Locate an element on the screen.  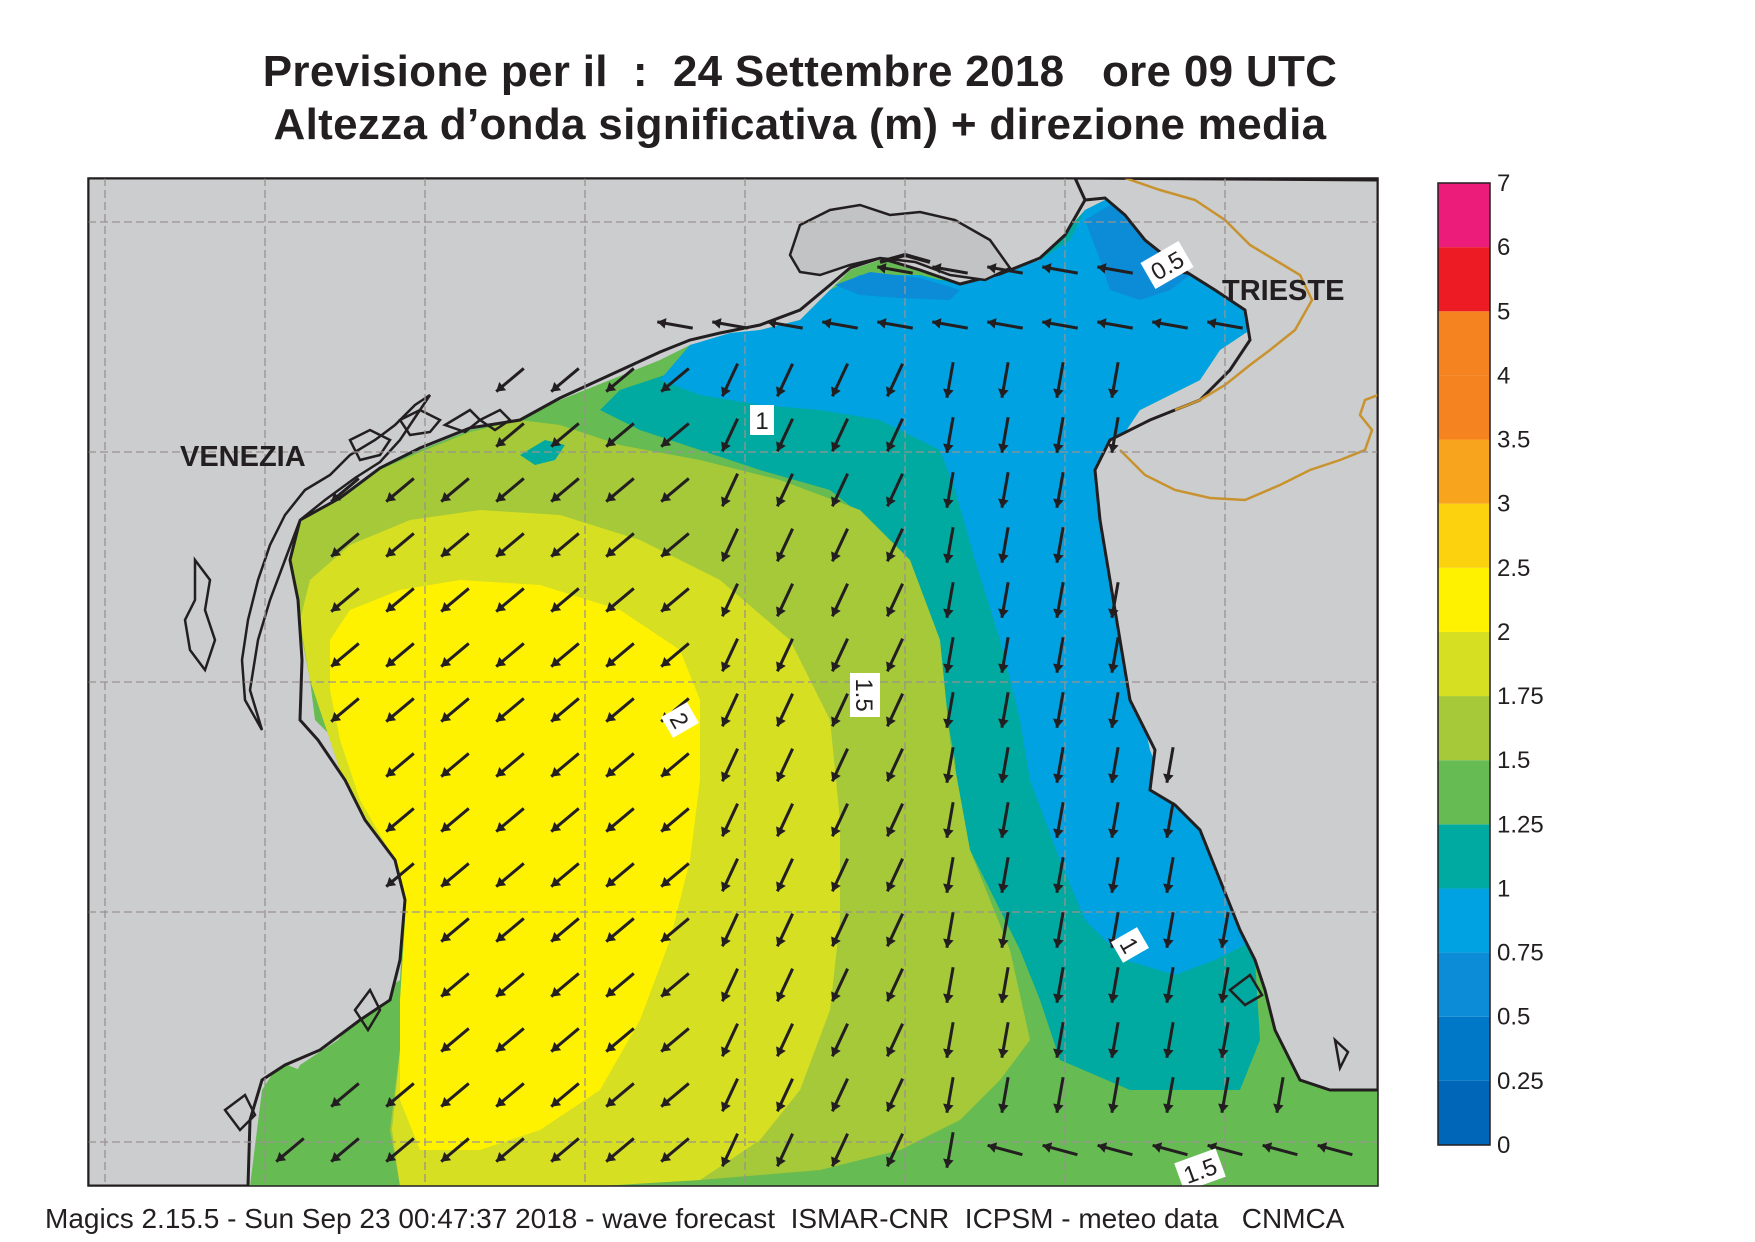
legend-tick-label: 0.5 is located at coordinates (1513, 1017).